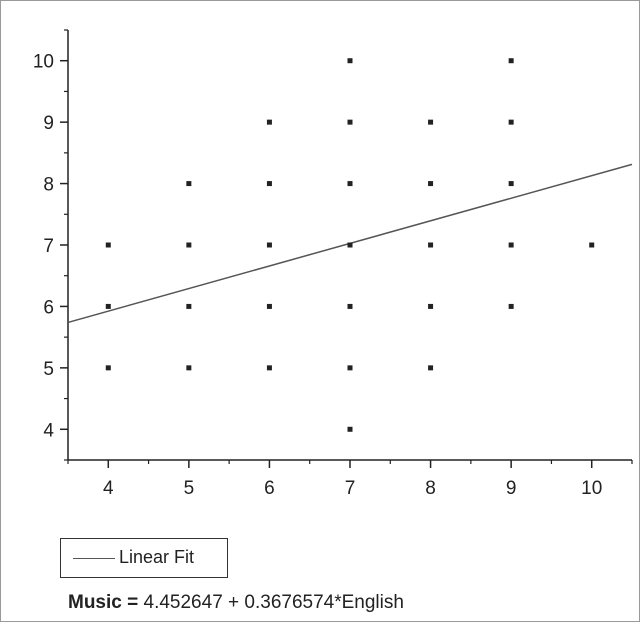 This screenshot has width=642, height=624. I want to click on y-tick-label: 5, so click(48, 369).